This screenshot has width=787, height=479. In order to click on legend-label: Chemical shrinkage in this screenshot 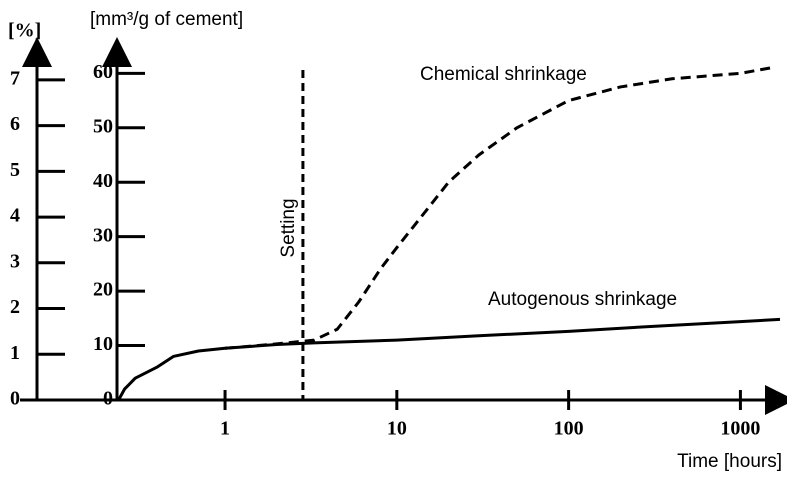, I will do `click(503, 74)`.